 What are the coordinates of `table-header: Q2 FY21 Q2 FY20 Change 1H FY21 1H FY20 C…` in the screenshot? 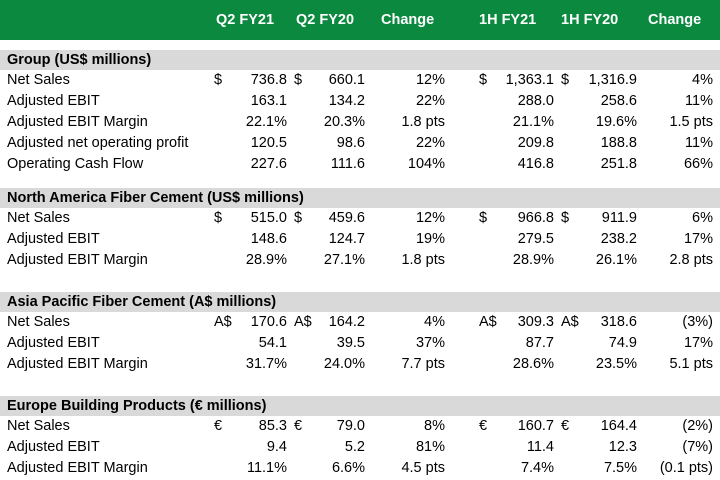 It's located at (360, 20).